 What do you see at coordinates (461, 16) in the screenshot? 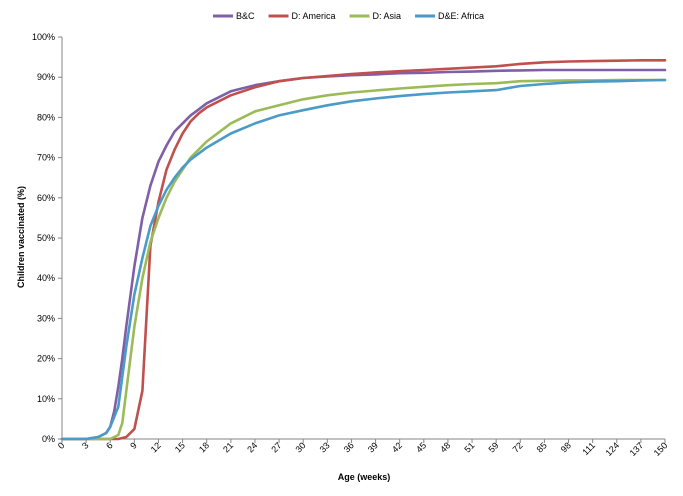
I see `legend-label-4: D&E: Africa` at bounding box center [461, 16].